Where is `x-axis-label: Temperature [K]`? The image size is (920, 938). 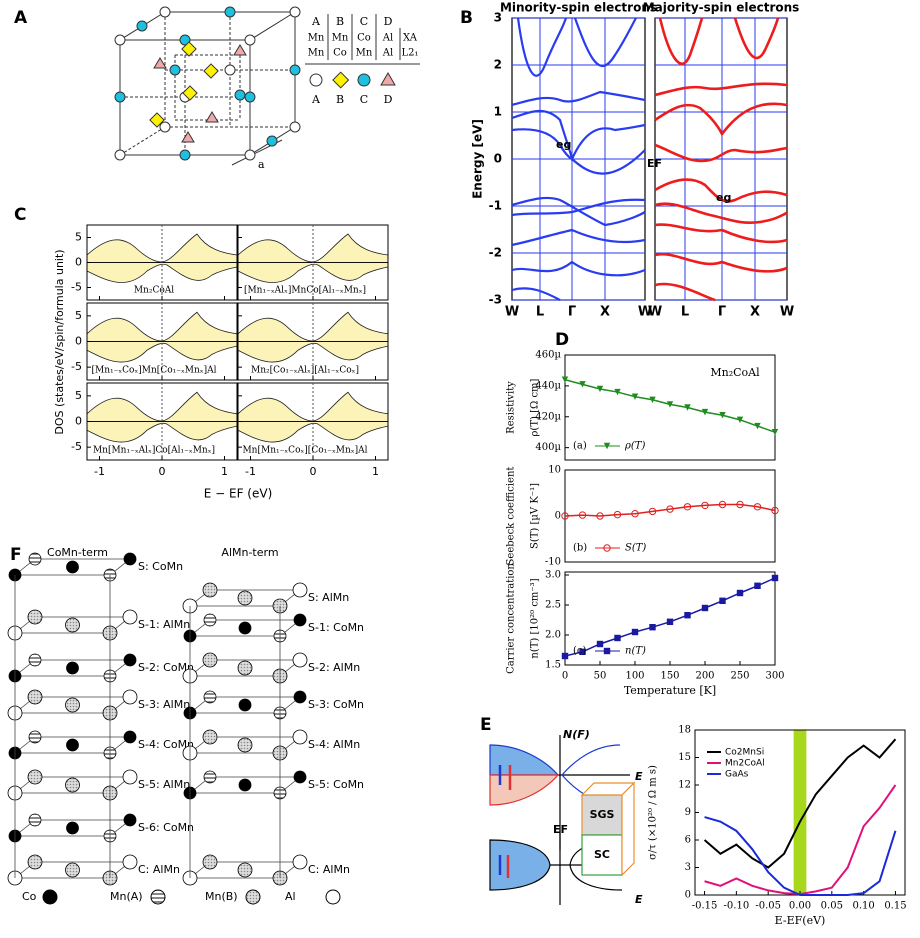 x-axis-label: Temperature [K] is located at coordinates (670, 690).